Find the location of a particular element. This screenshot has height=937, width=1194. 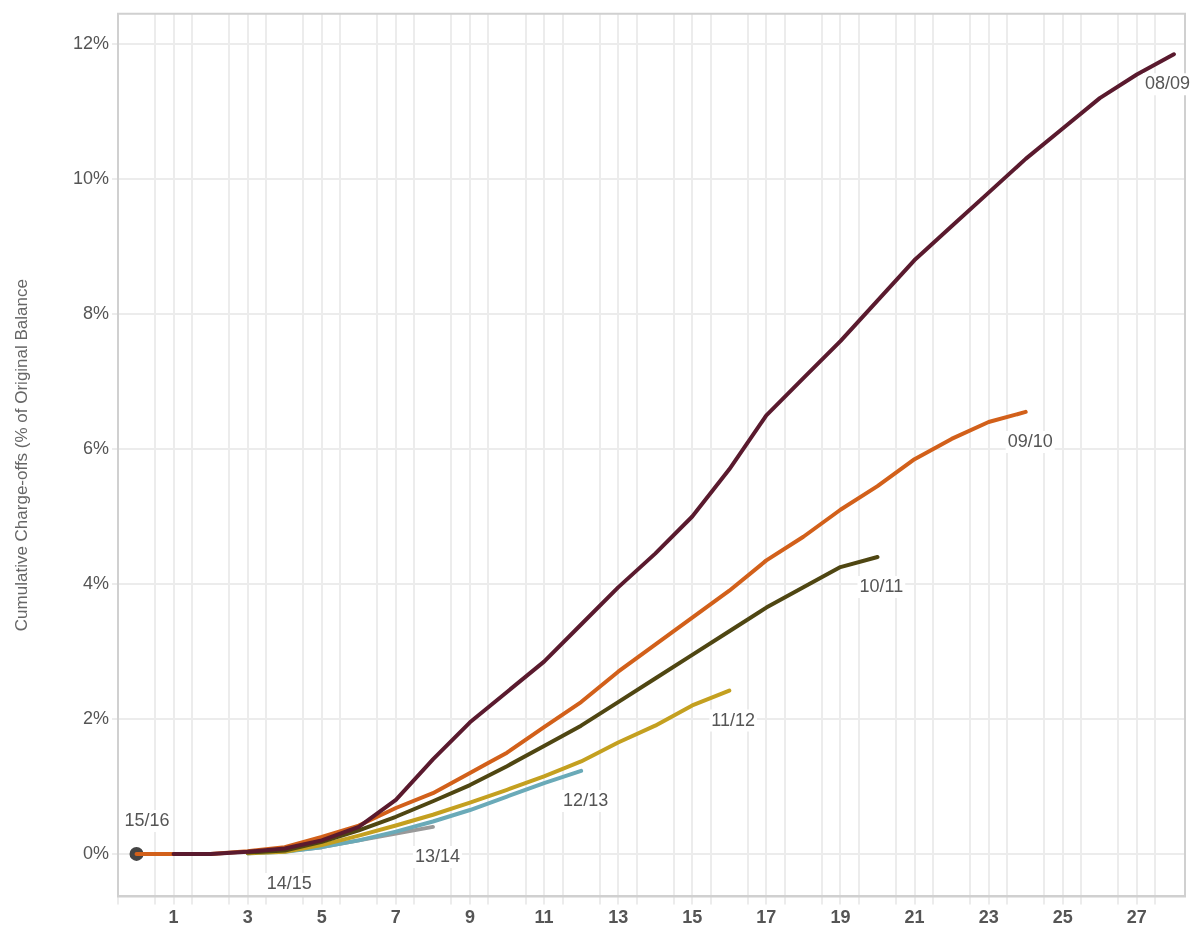

x-tick-label: 19 is located at coordinates (840, 917).